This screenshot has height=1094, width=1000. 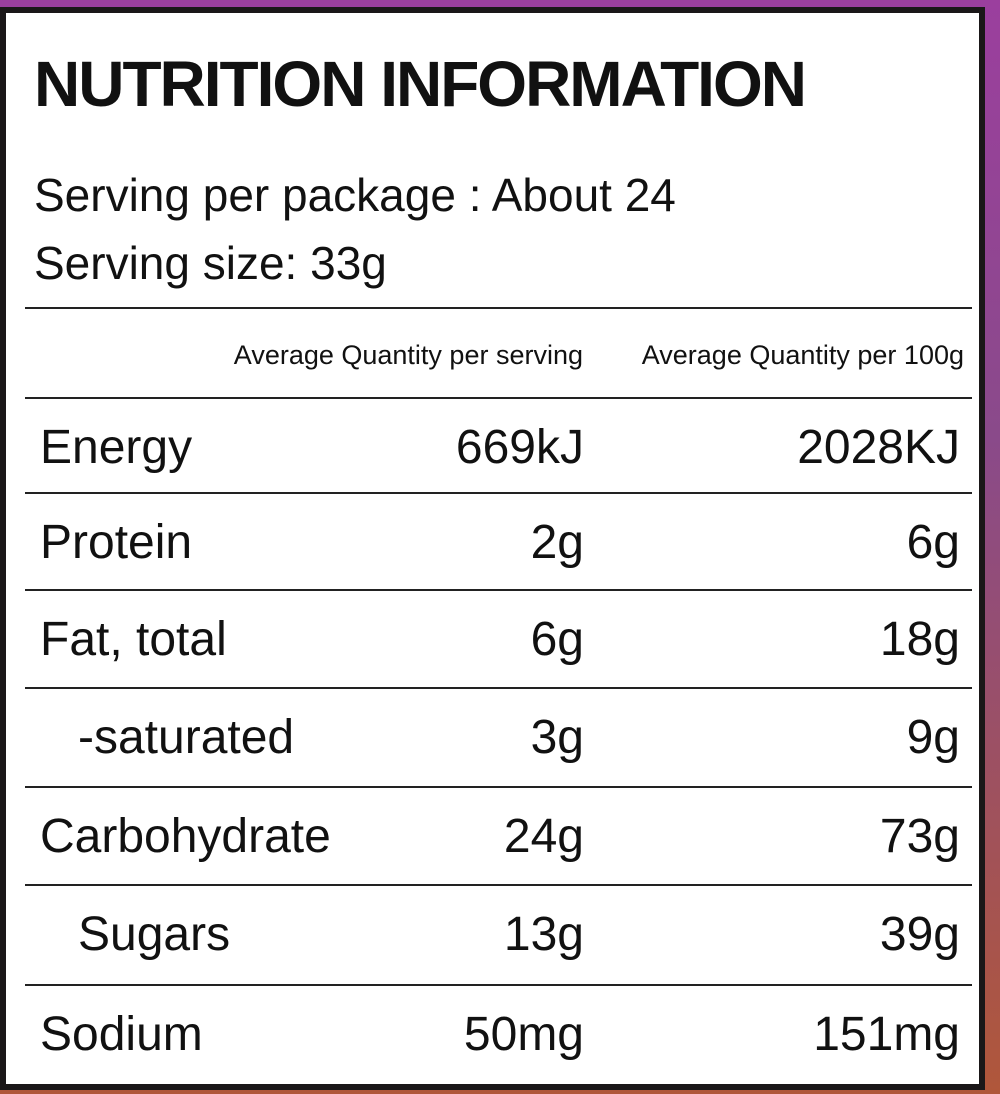 What do you see at coordinates (133, 639) in the screenshot?
I see `nutrient-label: Fat, total` at bounding box center [133, 639].